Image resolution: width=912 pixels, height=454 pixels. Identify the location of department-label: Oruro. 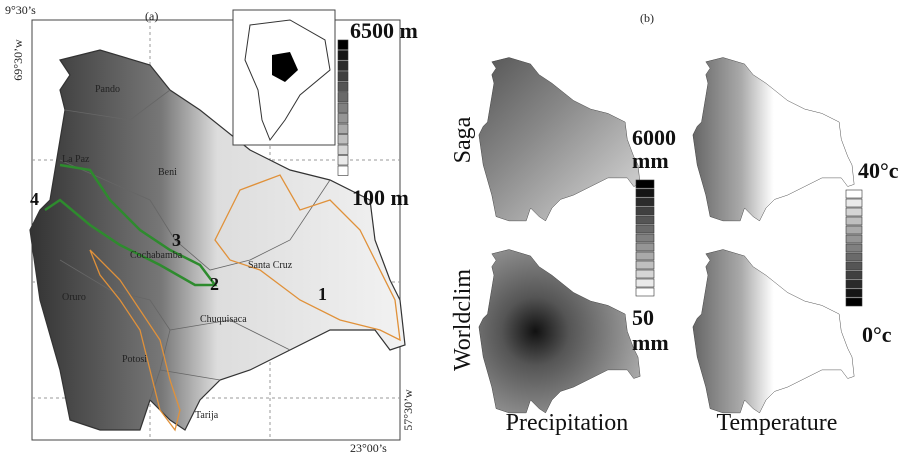
(74, 297).